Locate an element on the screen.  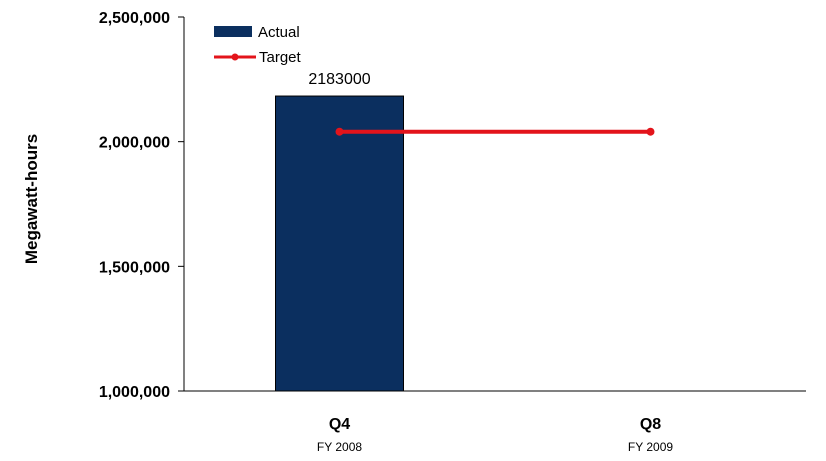
x-category-label: Q8 is located at coordinates (650, 424).